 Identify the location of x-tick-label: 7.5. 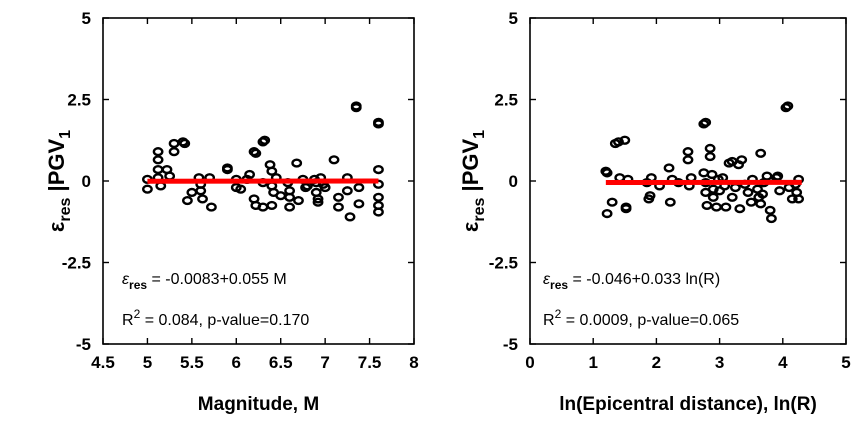
(370, 362).